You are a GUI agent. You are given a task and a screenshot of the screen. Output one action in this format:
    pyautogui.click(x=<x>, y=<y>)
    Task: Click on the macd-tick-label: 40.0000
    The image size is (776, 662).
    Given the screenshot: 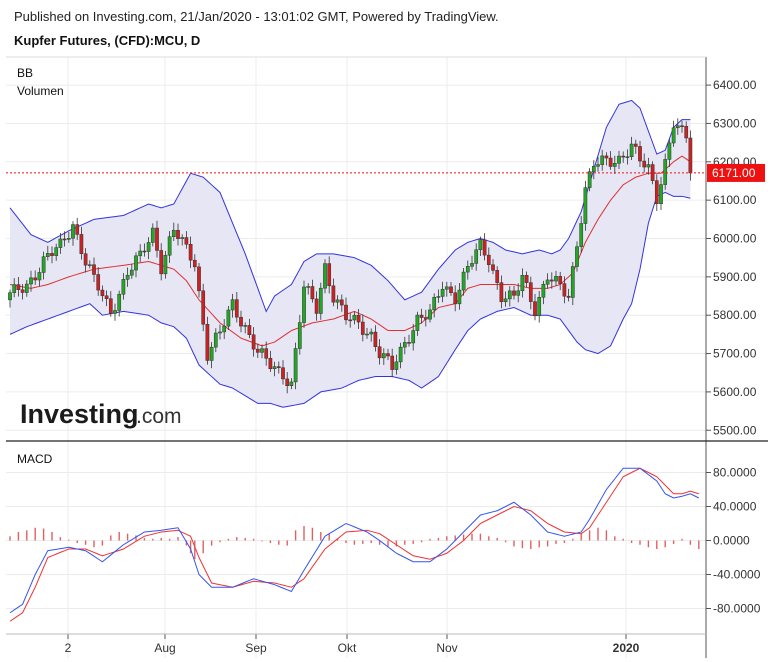 What is the action you would take?
    pyautogui.click(x=735, y=507)
    